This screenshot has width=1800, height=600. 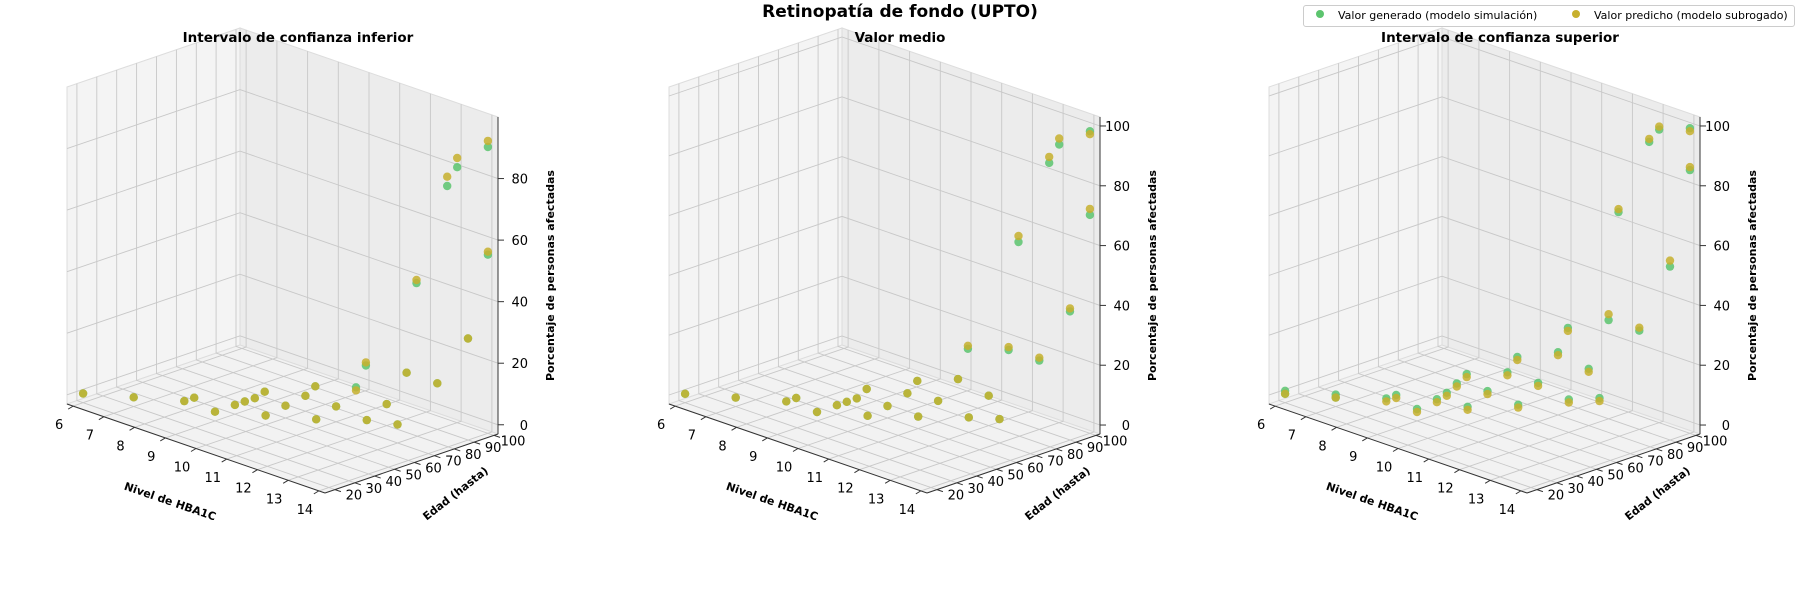 I want to click on x-tick-label: 7, so click(x=692, y=436).